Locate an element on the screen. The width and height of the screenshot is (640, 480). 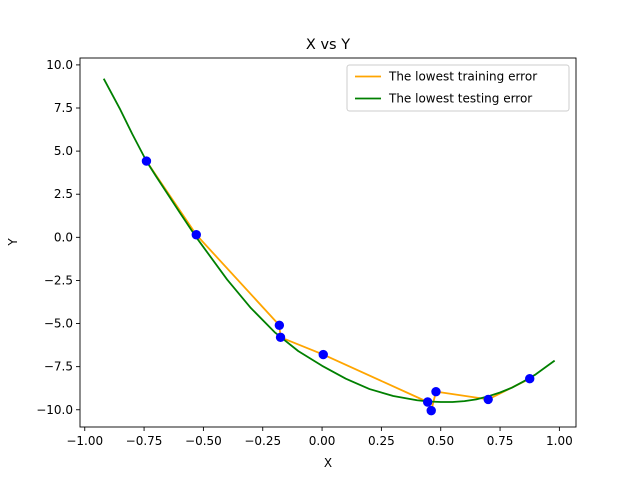
x-tick-label: 1.00 is located at coordinates (559, 441).